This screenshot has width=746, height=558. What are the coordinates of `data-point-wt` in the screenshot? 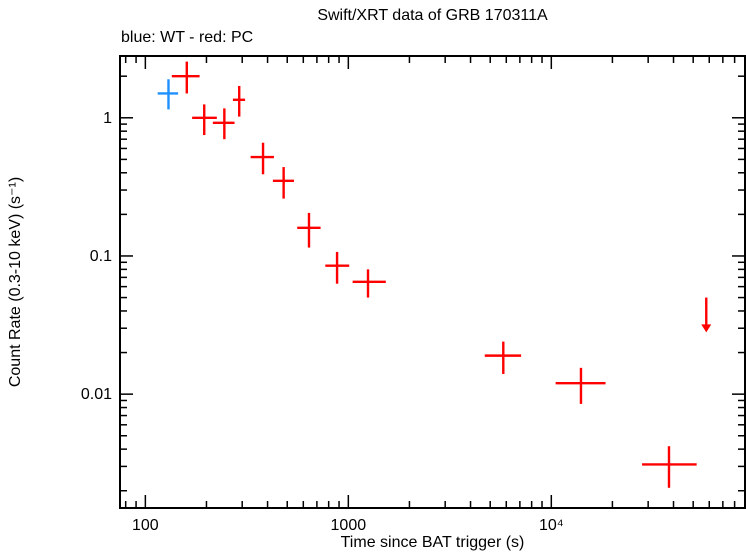 It's located at (168, 94).